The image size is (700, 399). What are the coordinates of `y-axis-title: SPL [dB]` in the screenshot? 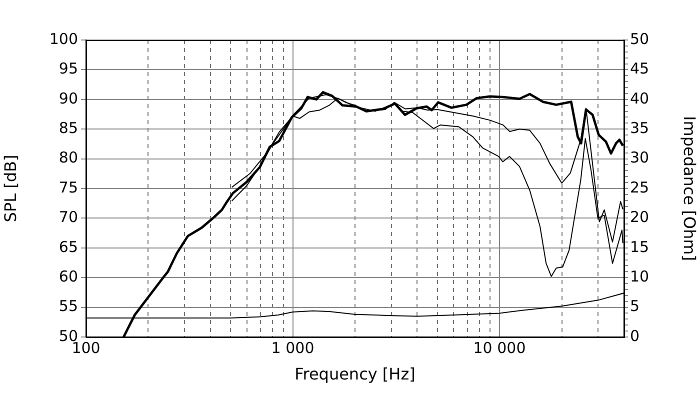 It's located at (10, 188).